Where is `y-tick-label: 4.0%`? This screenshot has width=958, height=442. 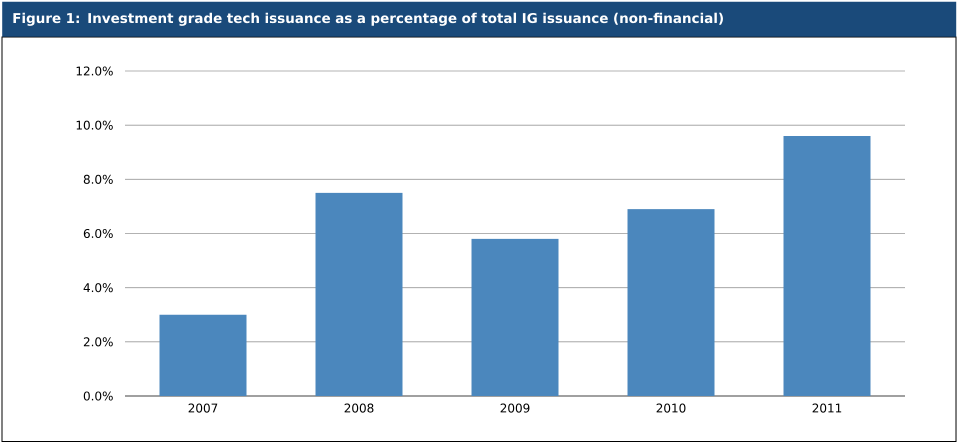
y-tick-label: 4.0% is located at coordinates (98, 287).